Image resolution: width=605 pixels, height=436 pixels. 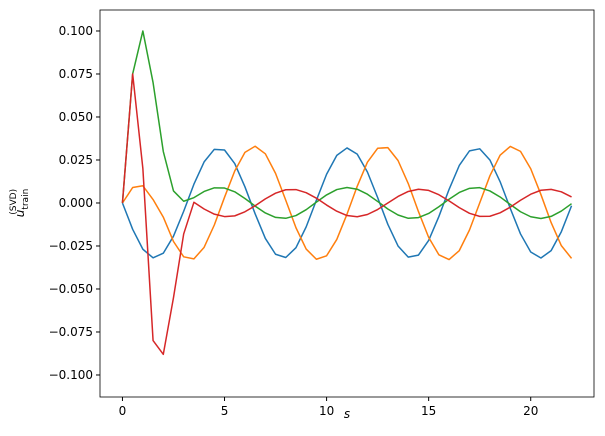 What do you see at coordinates (14, 202) in the screenshot?
I see `y-axis-label-sup: (SVD)` at bounding box center [14, 202].